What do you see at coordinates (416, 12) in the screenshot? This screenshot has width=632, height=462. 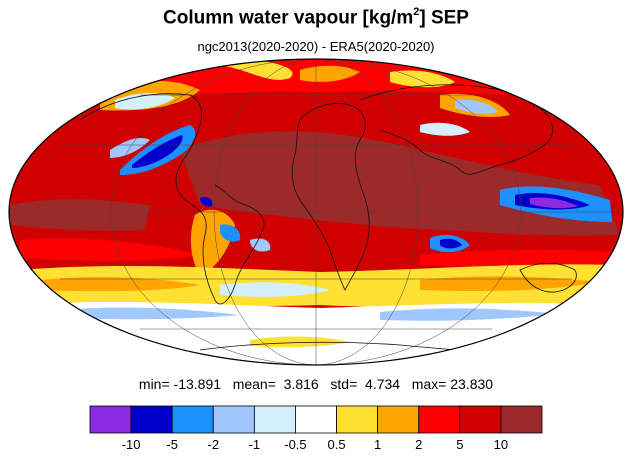 I see `title-superscript: 2` at bounding box center [416, 12].